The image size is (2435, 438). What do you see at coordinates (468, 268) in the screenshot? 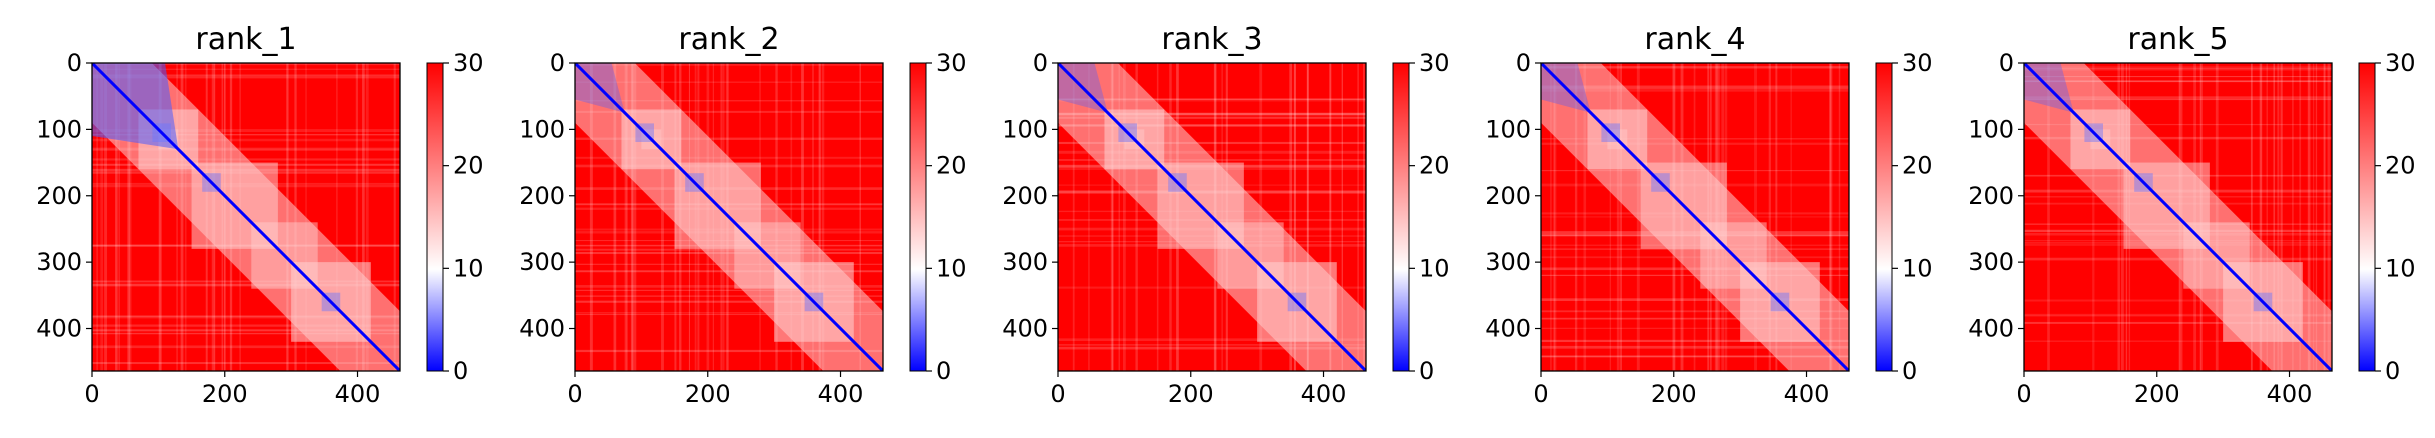
I see `colorbar-tick-label: 10` at bounding box center [468, 268].